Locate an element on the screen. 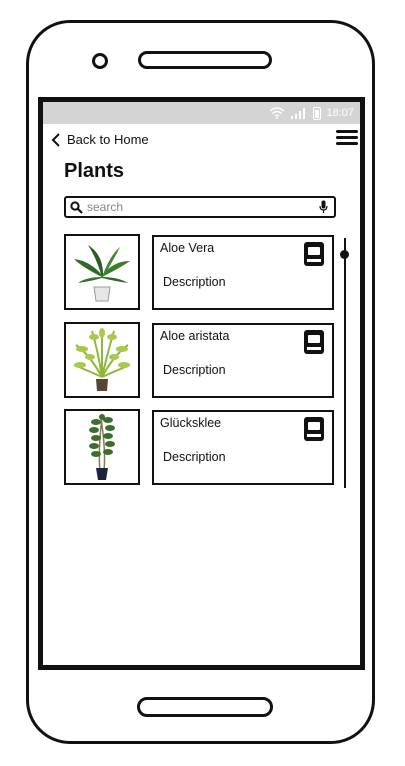 This screenshot has height=766, width=405. search-input is located at coordinates (201, 207).